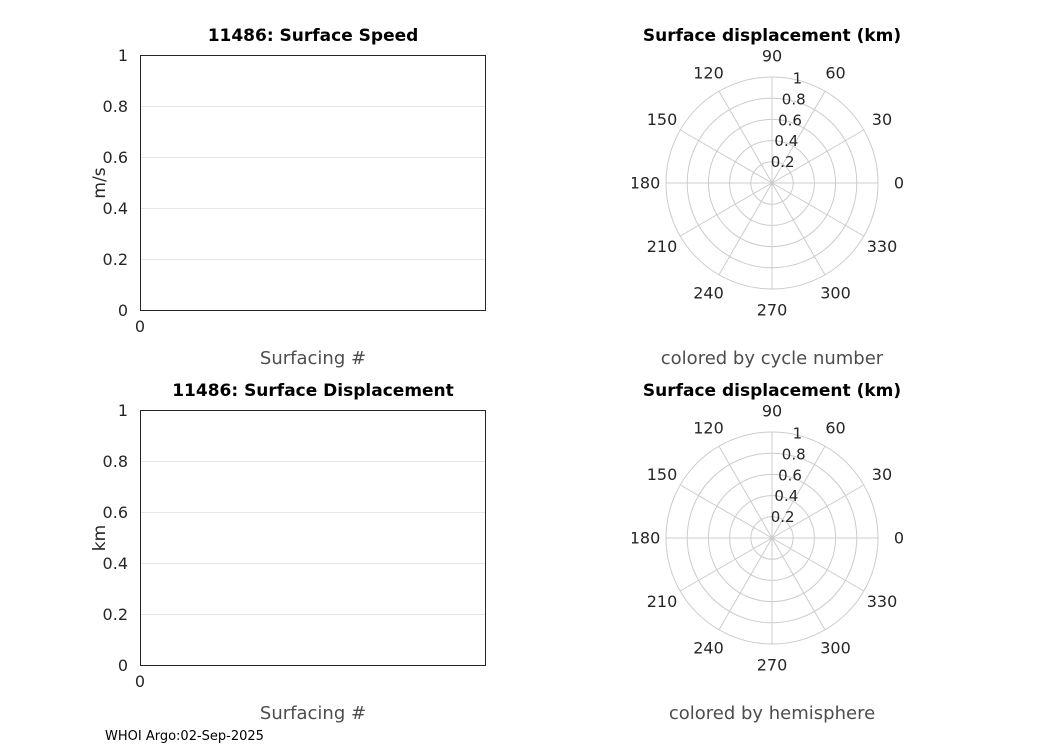  I want to click on surface-displacement-plot, so click(313, 538).